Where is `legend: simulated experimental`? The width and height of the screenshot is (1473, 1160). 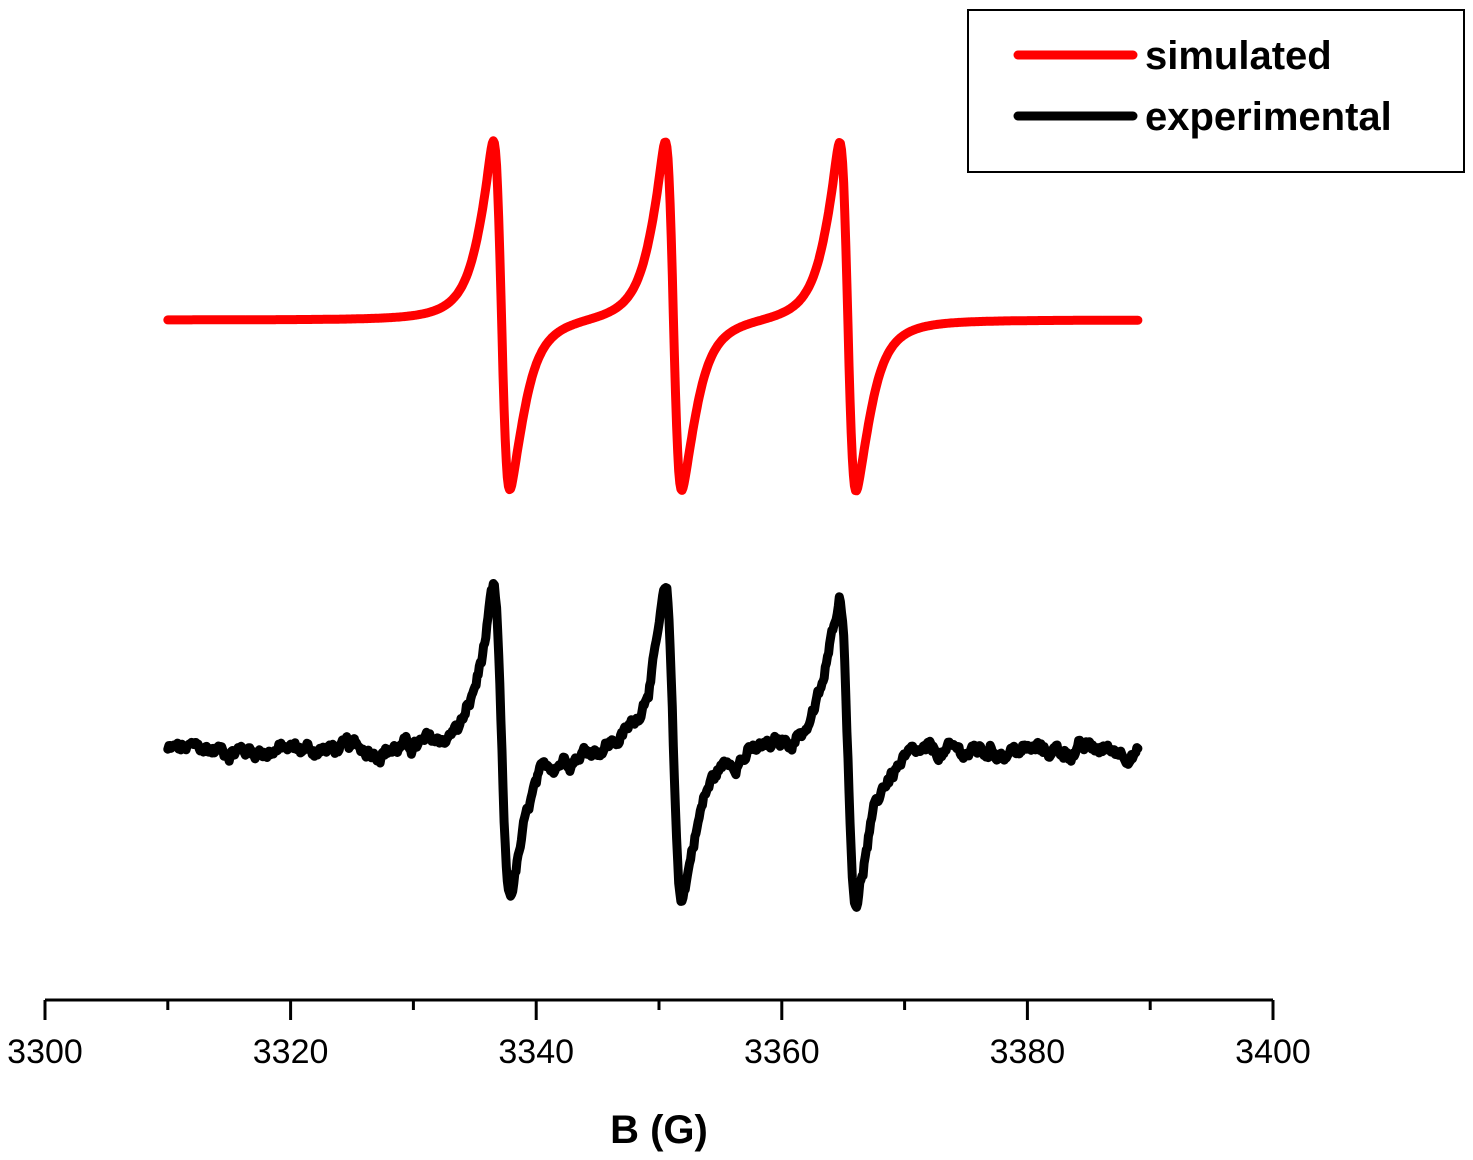 legend: simulated experimental is located at coordinates (1216, 91).